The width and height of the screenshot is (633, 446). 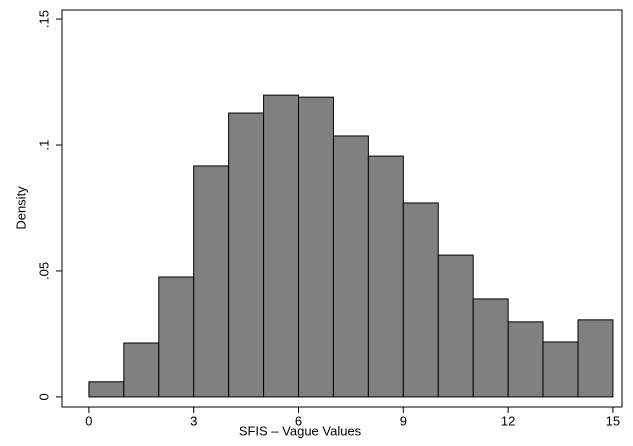 What do you see at coordinates (613, 420) in the screenshot?
I see `x-tick-label: 15` at bounding box center [613, 420].